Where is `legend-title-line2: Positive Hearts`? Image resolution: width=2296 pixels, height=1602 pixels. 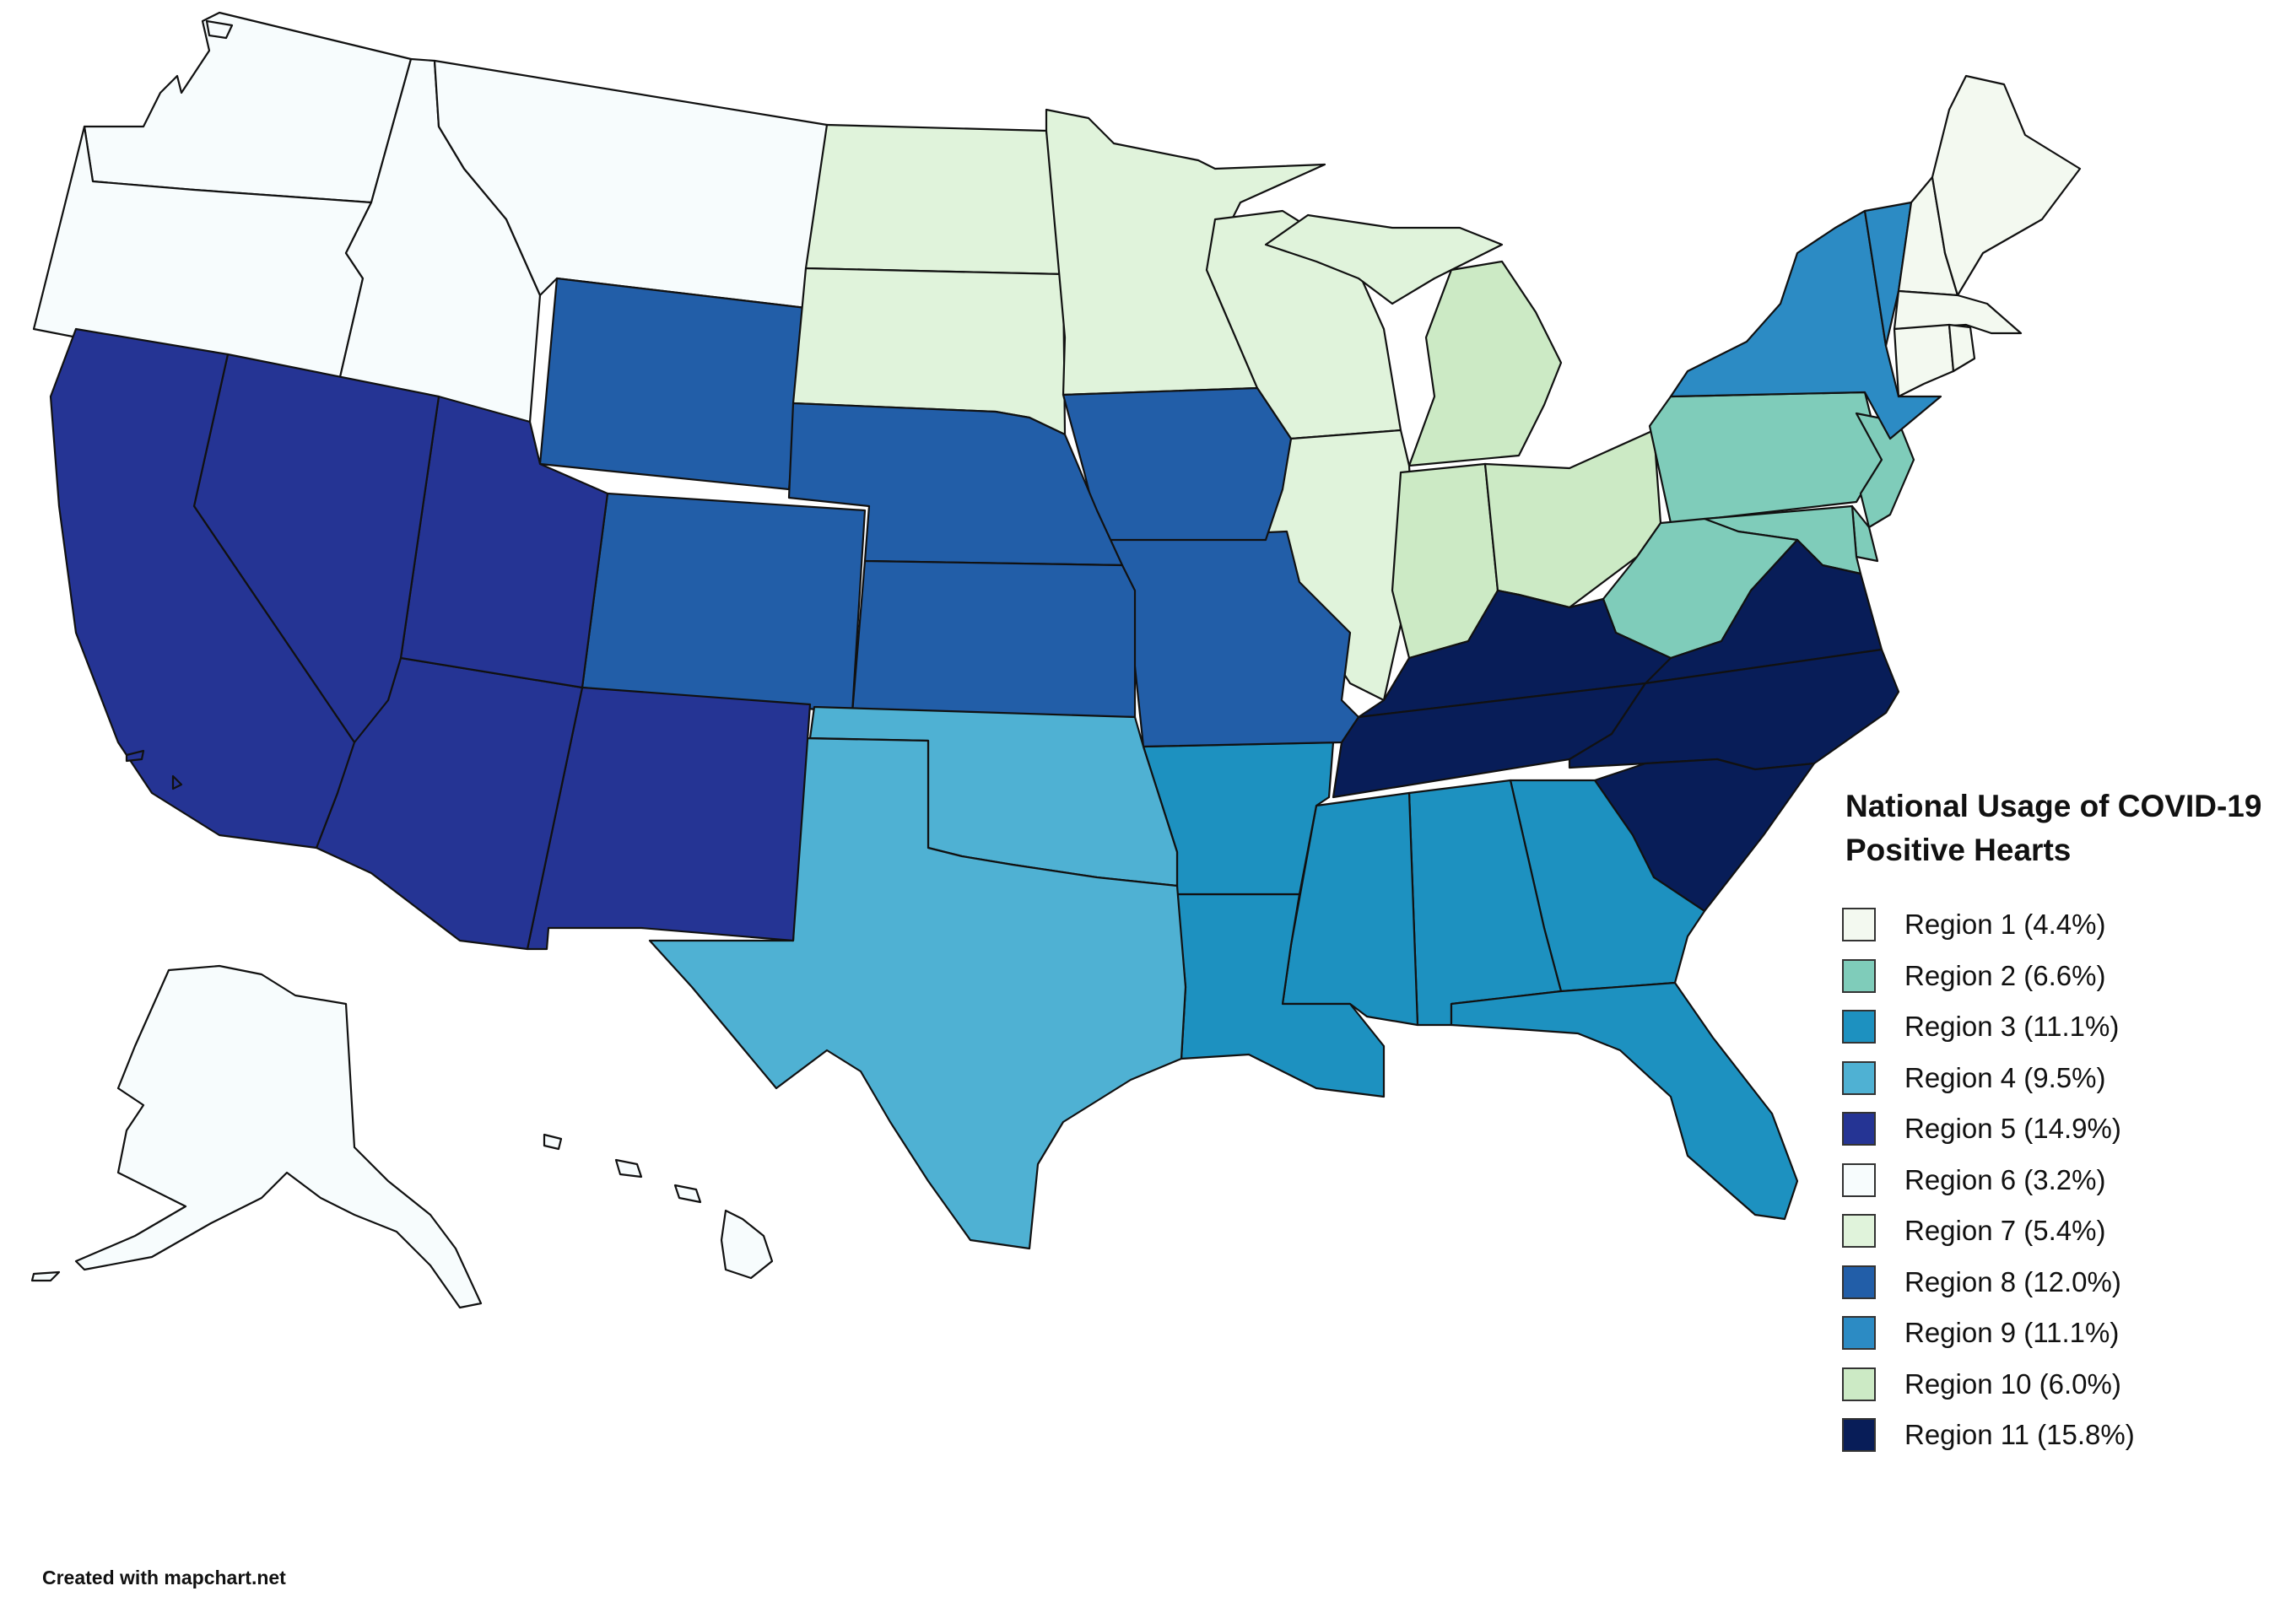
legend-title-line2: Positive Hearts is located at coordinates (1958, 850).